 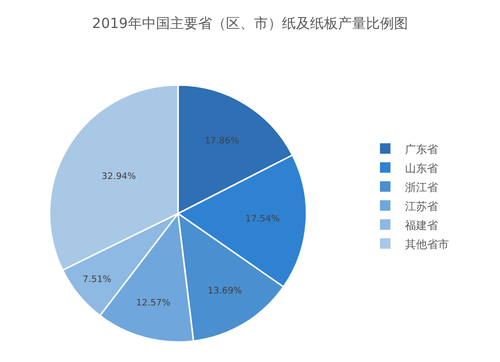 What do you see at coordinates (427, 244) in the screenshot?
I see `legend-label: 其他省市` at bounding box center [427, 244].